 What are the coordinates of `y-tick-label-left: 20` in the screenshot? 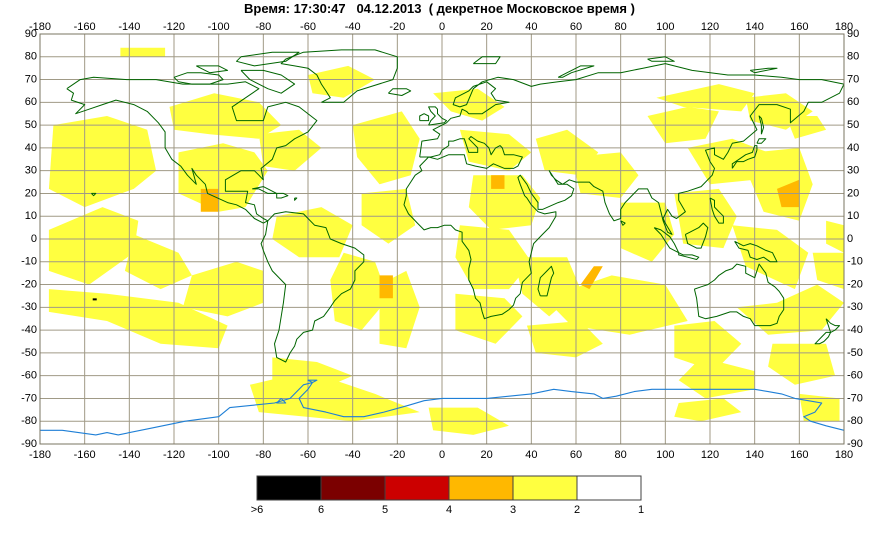 It's located at (31, 193).